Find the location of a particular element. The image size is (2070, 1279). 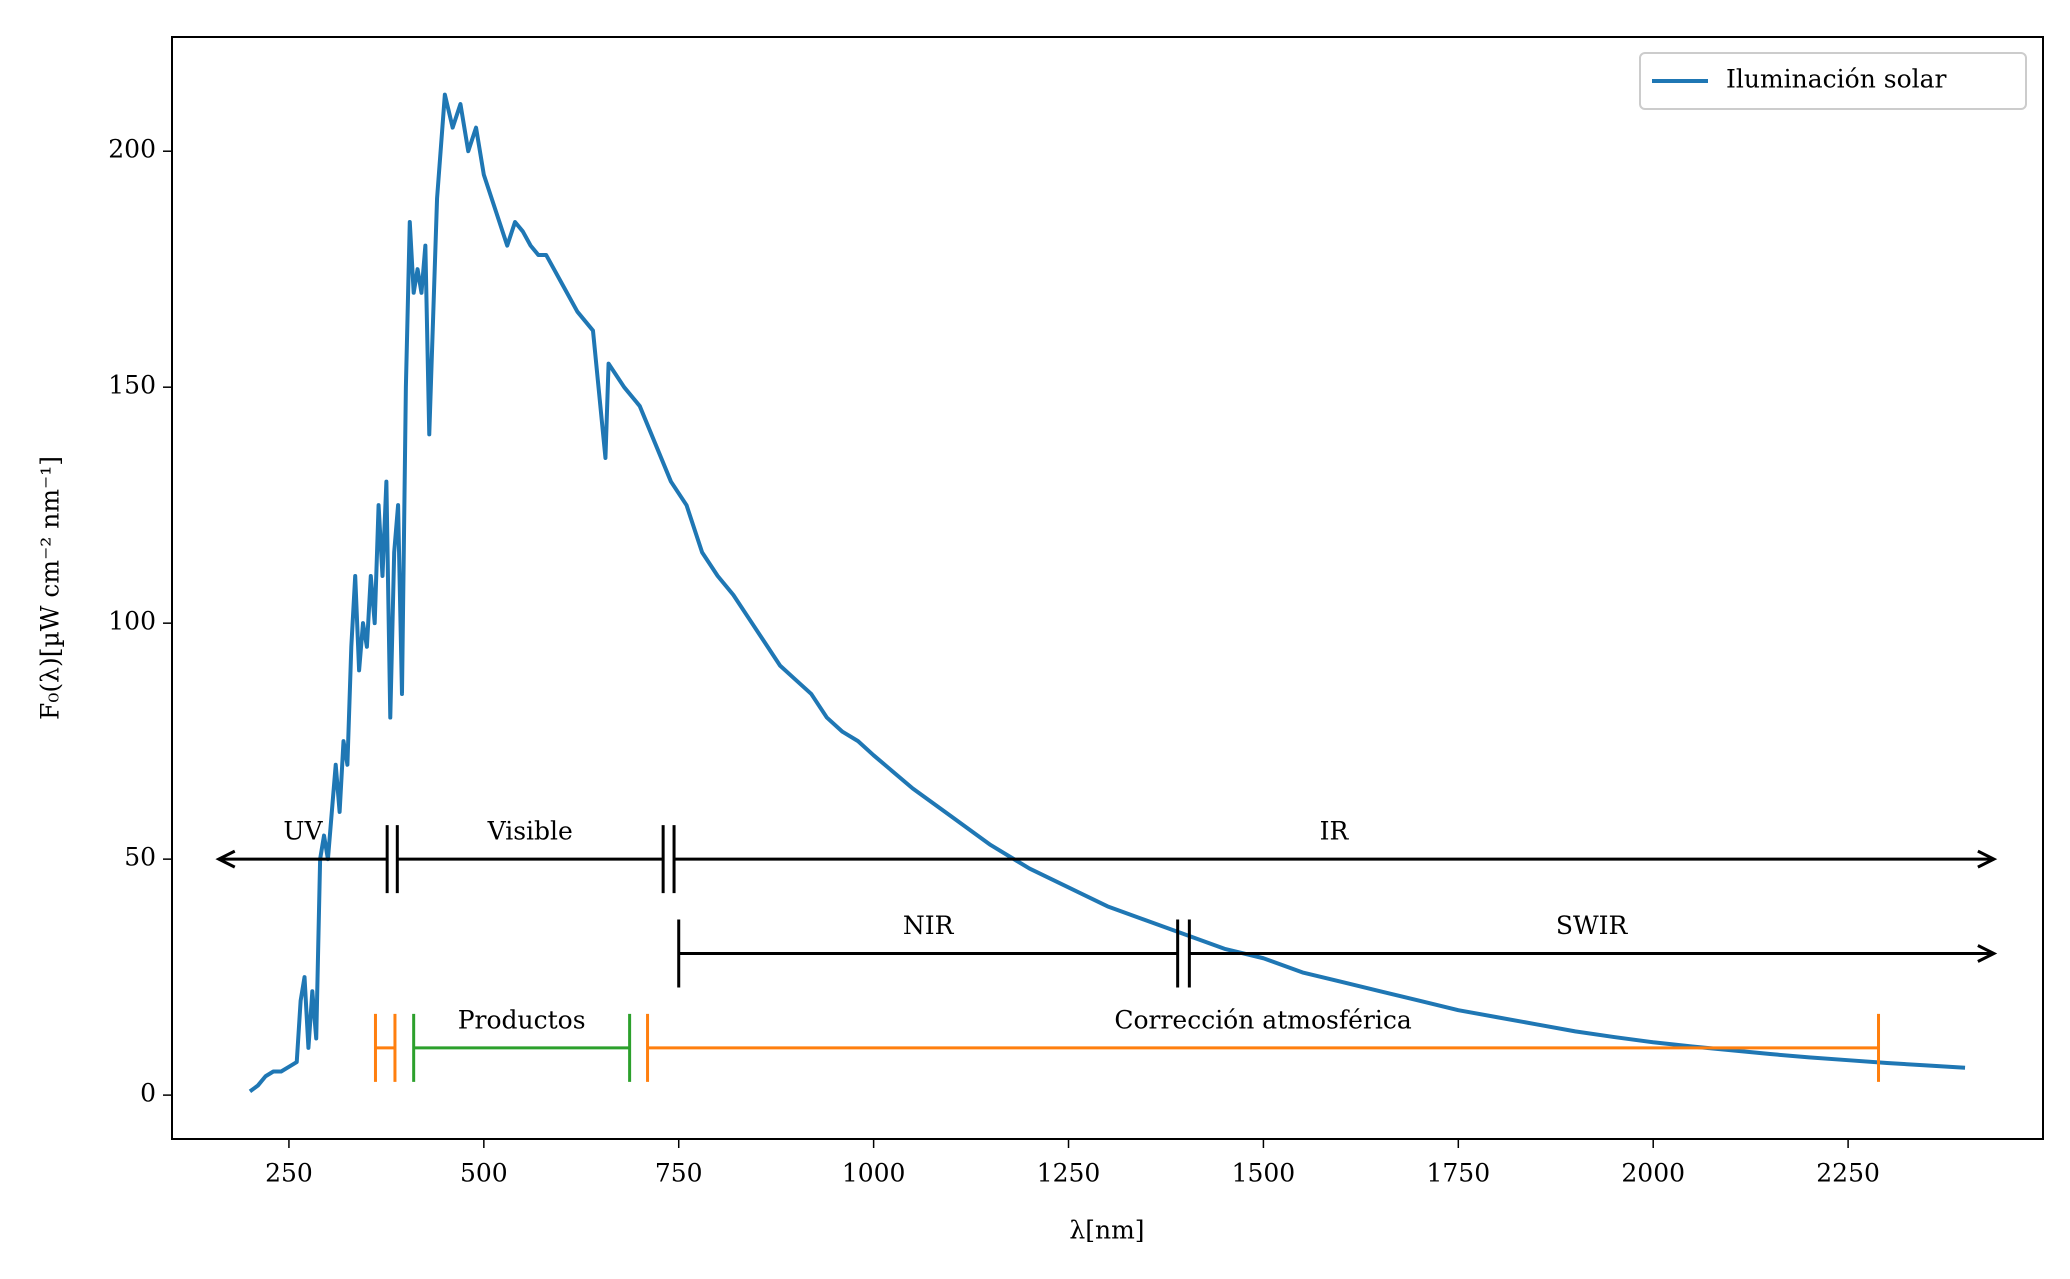

y-tick-label: 150 is located at coordinates (132, 385).